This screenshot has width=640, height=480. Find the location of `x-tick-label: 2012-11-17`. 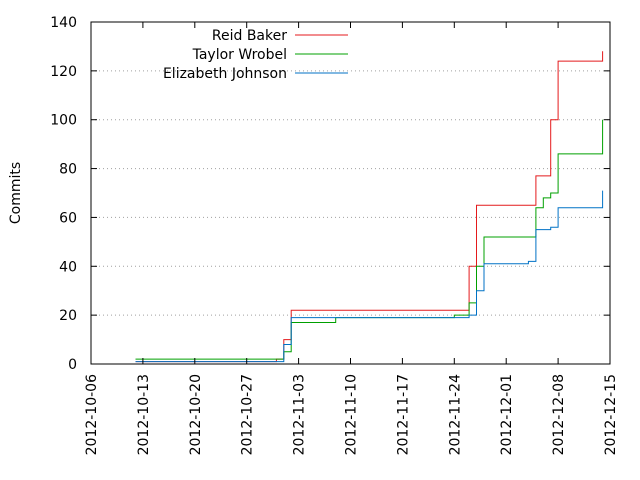

x-tick-label: 2012-11-17 is located at coordinates (403, 414).